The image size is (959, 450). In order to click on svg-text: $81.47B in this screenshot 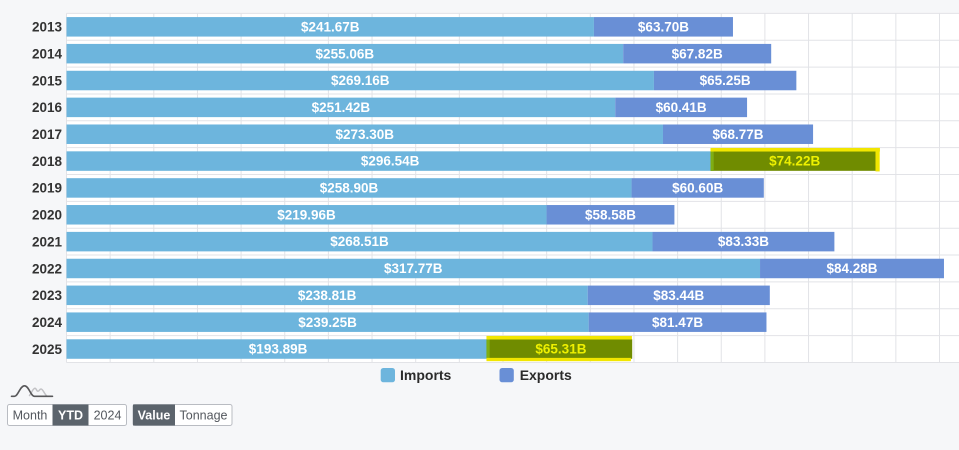, I will do `click(677, 322)`.